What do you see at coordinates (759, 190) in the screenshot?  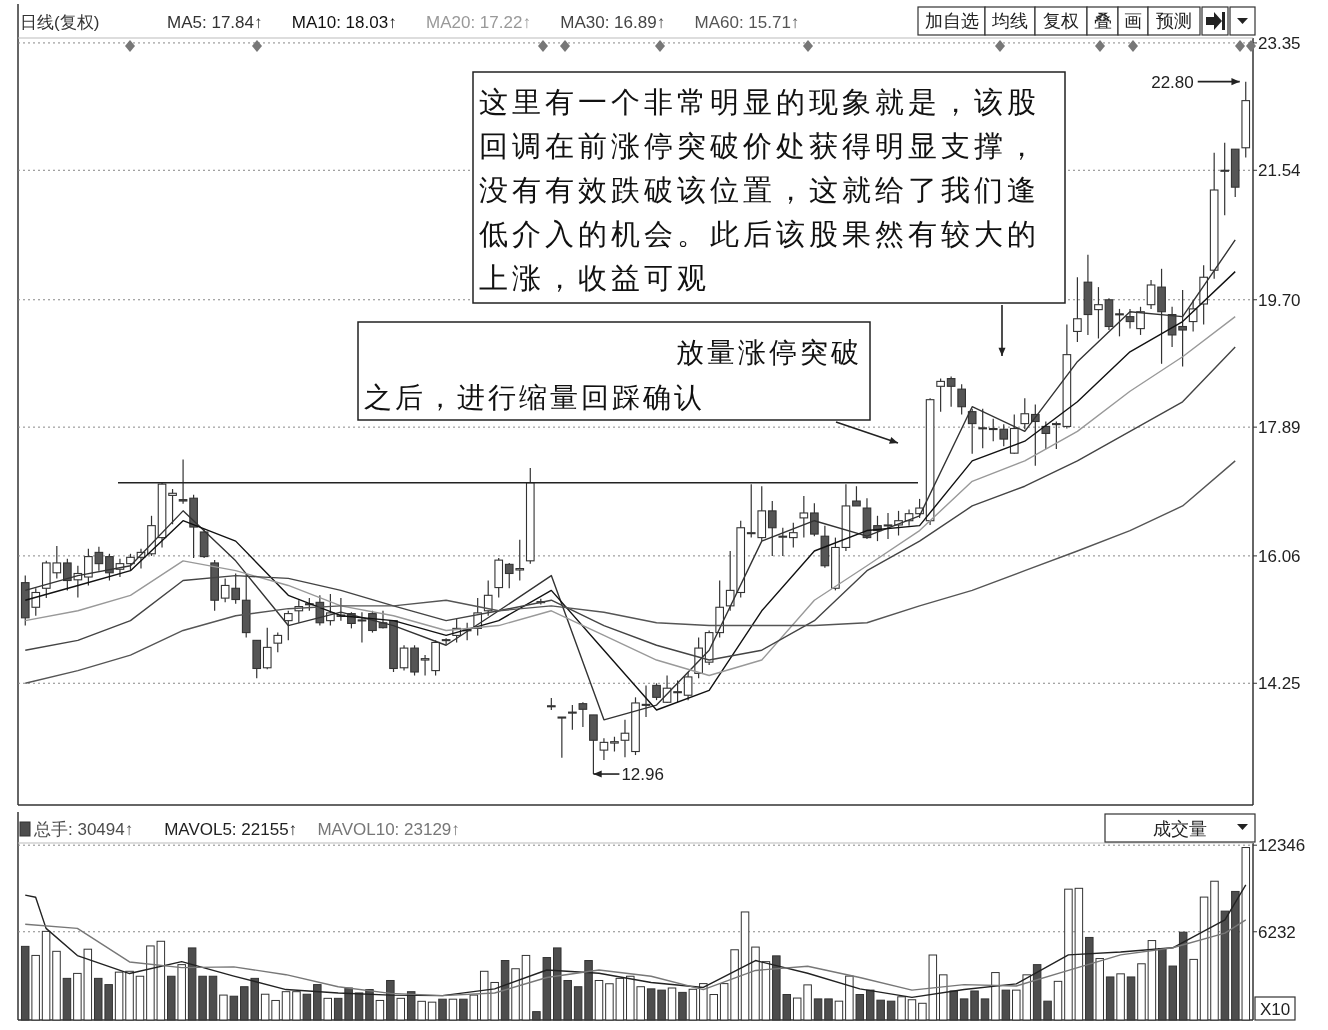 I see `annotation: 这里有一个非常明显的现象就是，该股回调在前涨停突破价处获得明显支撑，没有有效跌破该位置，这就给了我们逢低介入的机会。此后该股果然有较大的上涨，收益可观` at bounding box center [759, 190].